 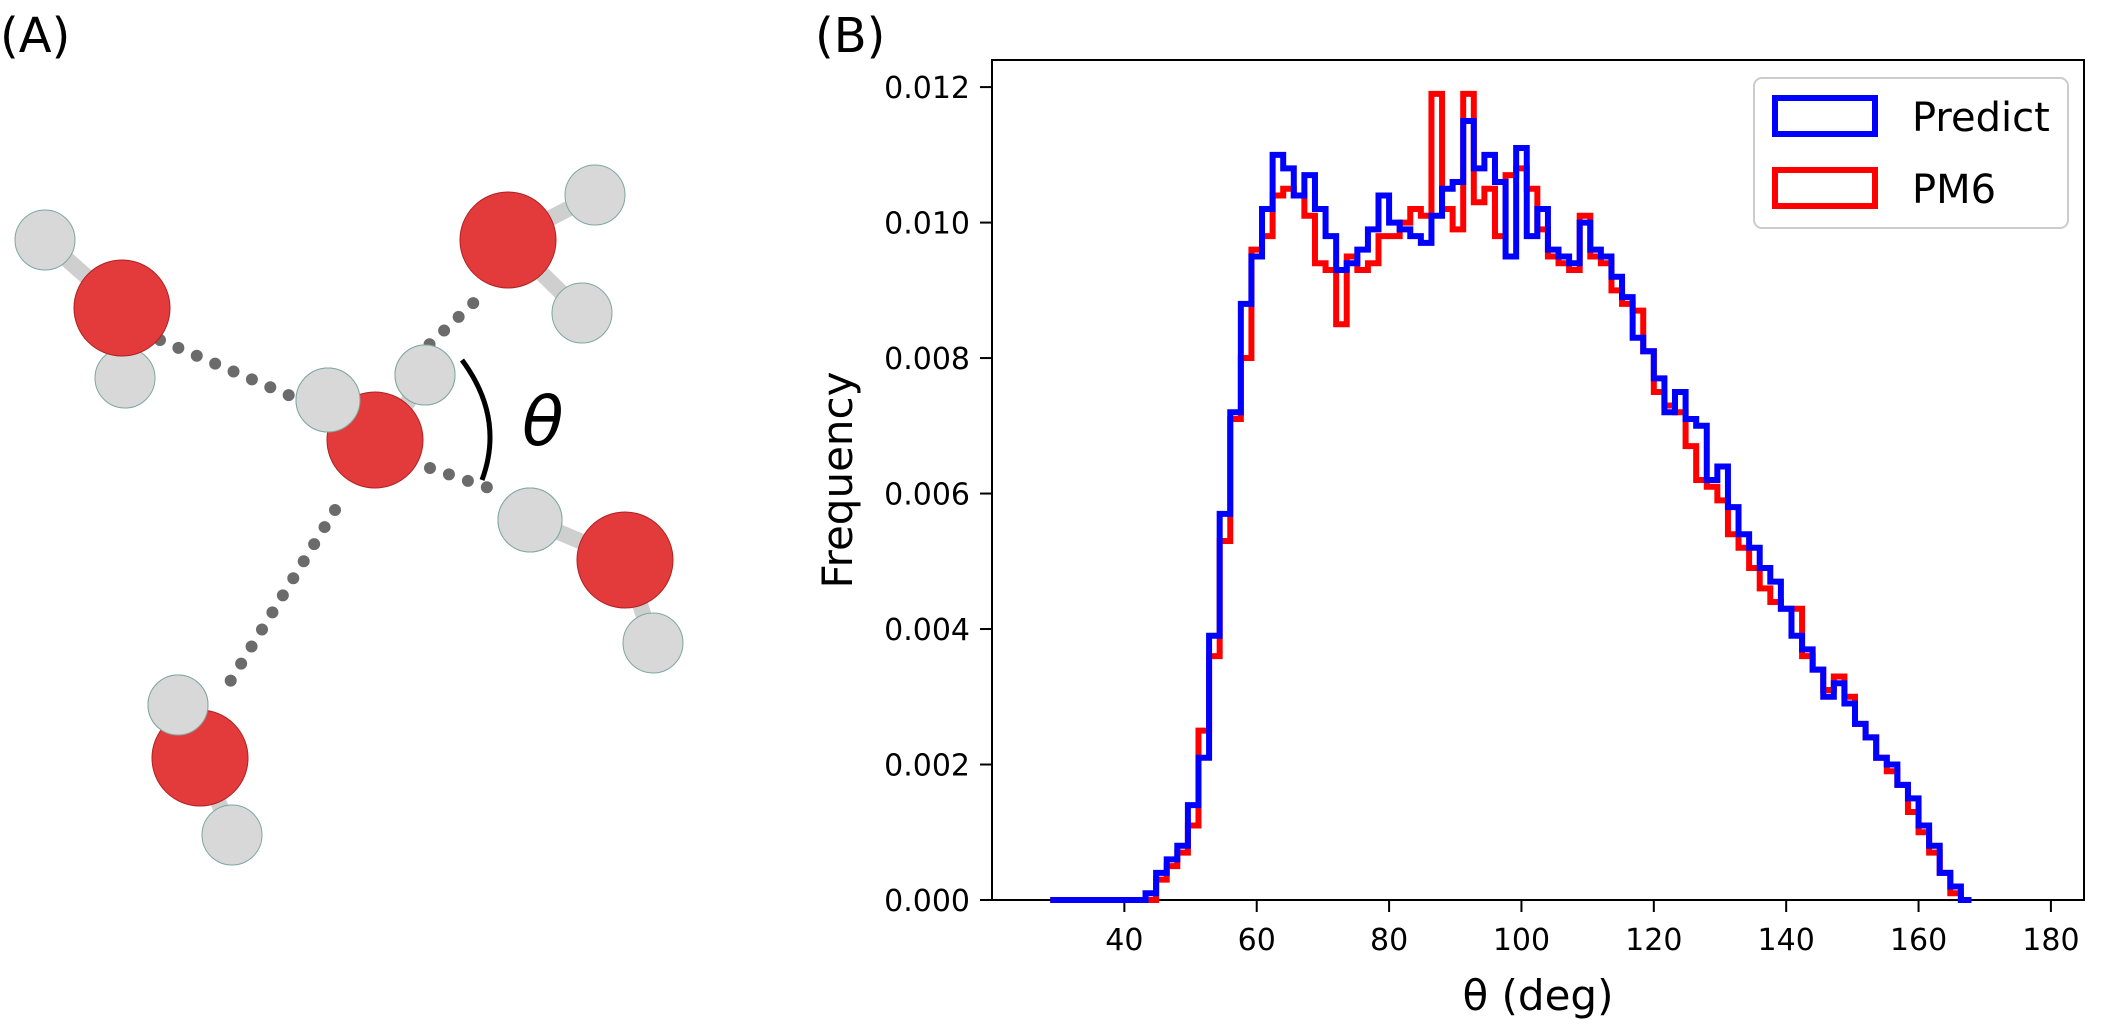 I want to click on x-tick-label: 100, so click(x=1521, y=940).